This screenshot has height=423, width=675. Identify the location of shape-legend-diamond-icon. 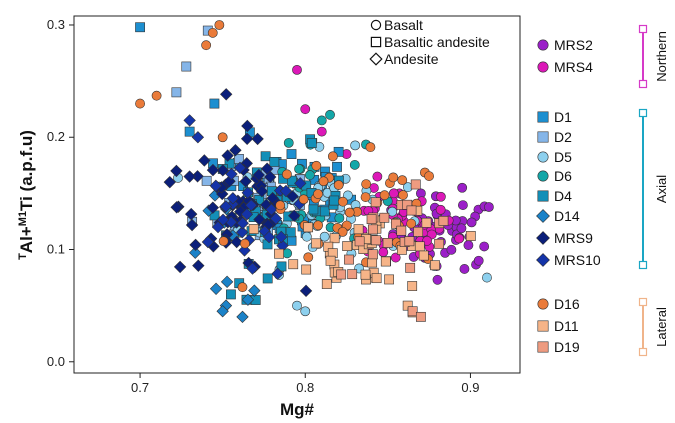
(376, 59).